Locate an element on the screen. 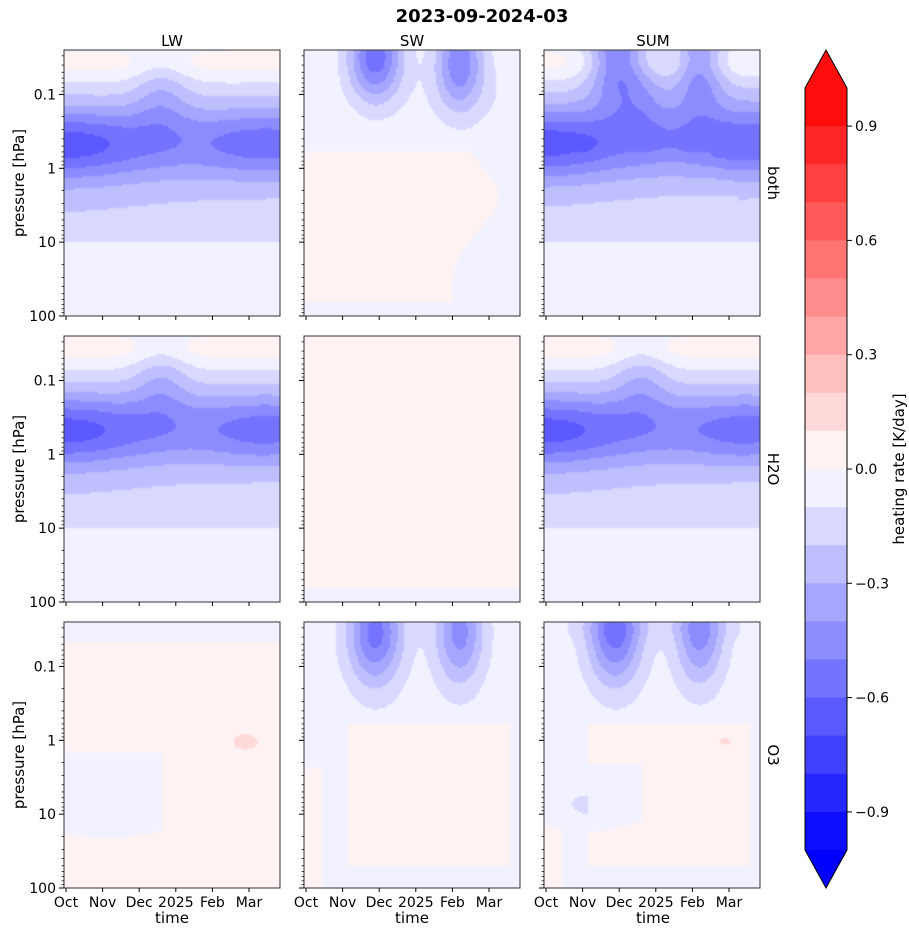  contour-field-both-sum is located at coordinates (652, 183).